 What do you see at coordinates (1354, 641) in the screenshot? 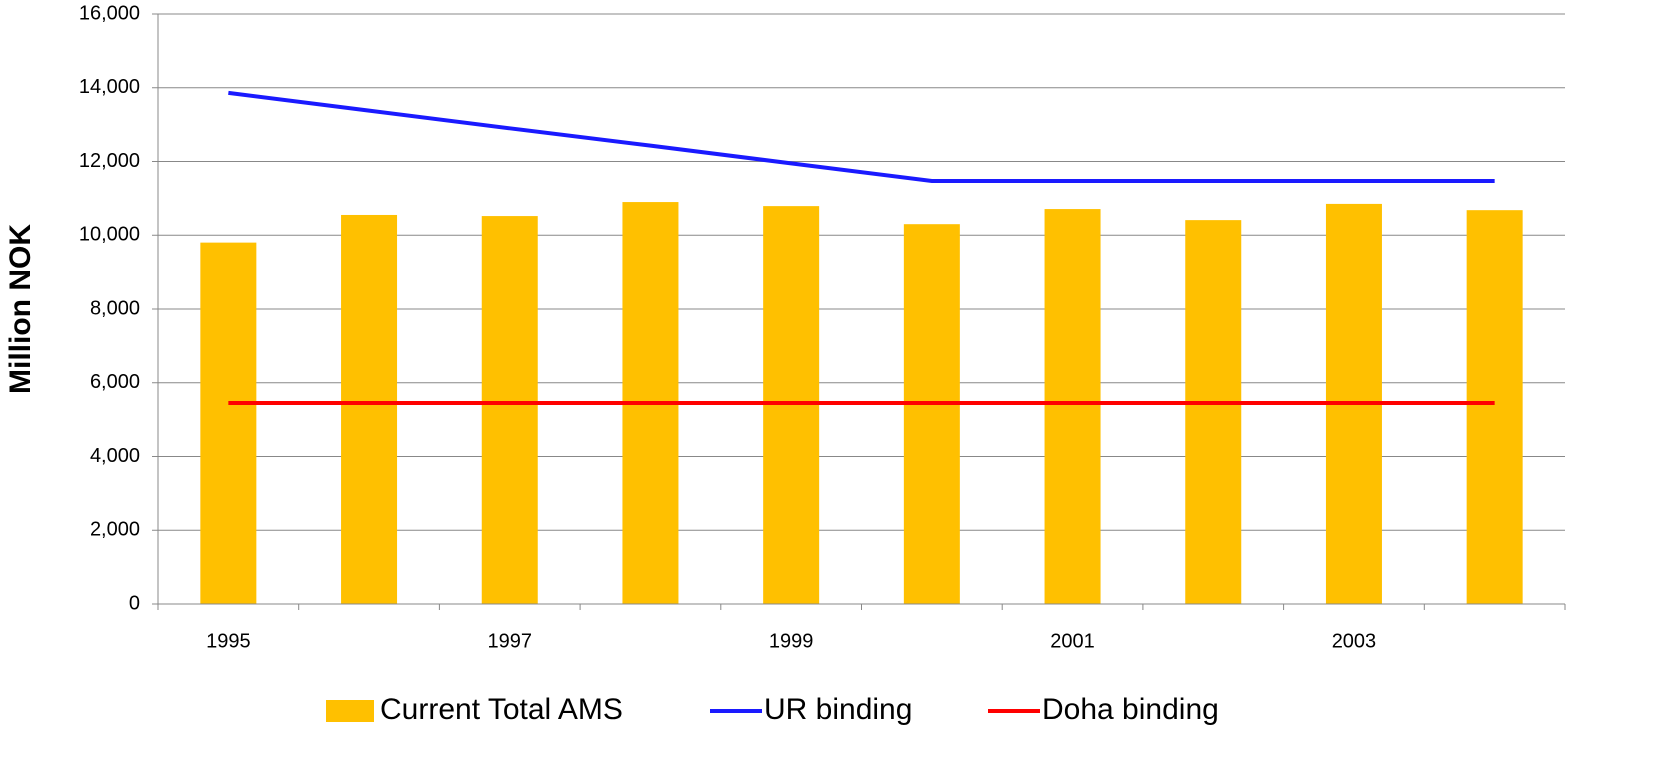
I see `x-tick-label: 2003` at bounding box center [1354, 641].